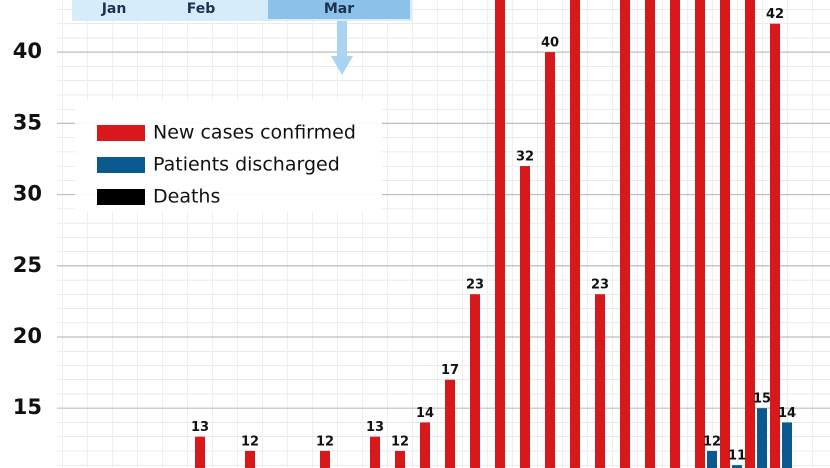 The image size is (830, 468). Describe the element at coordinates (342, 65) in the screenshot. I see `timeline-arrow-head` at that location.